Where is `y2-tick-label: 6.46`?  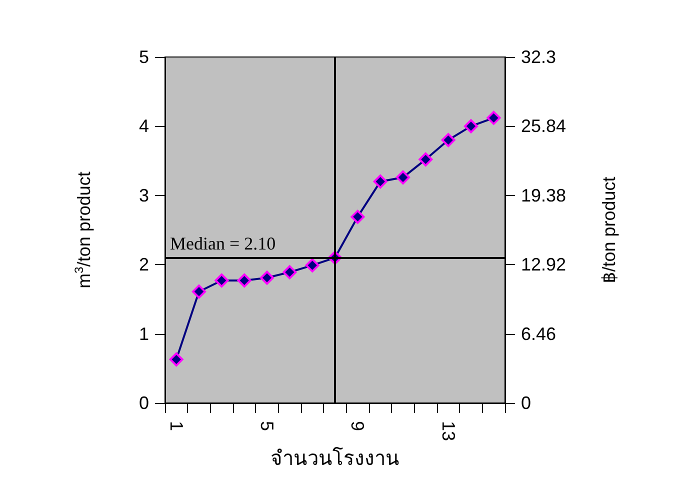 y2-tick-label: 6.46 is located at coordinates (538, 334).